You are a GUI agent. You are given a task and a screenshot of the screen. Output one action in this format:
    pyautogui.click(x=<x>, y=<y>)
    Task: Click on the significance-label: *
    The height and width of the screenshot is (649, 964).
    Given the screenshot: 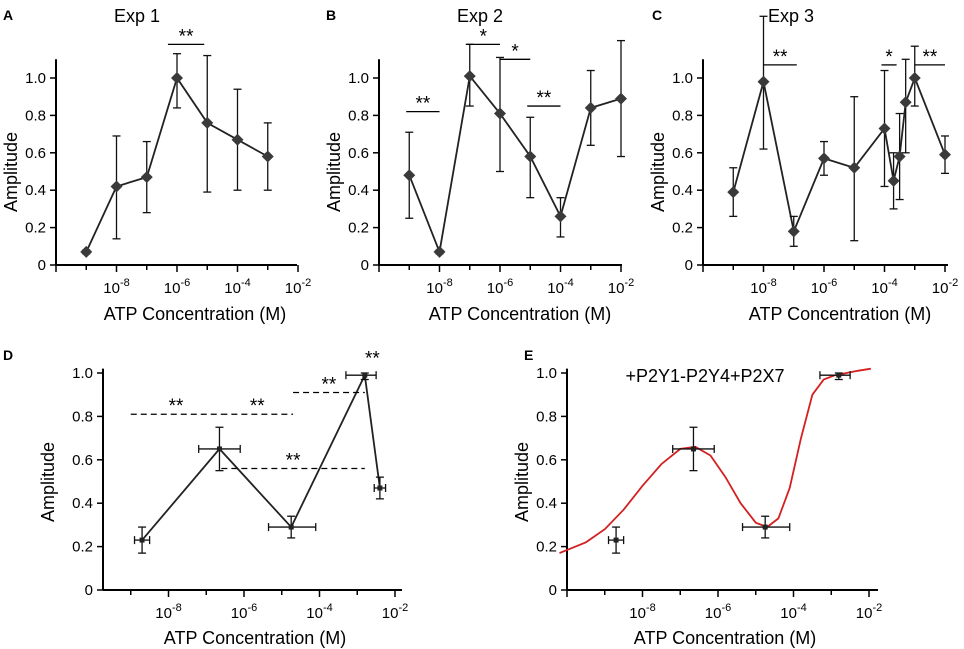 What is the action you would take?
    pyautogui.click(x=484, y=36)
    